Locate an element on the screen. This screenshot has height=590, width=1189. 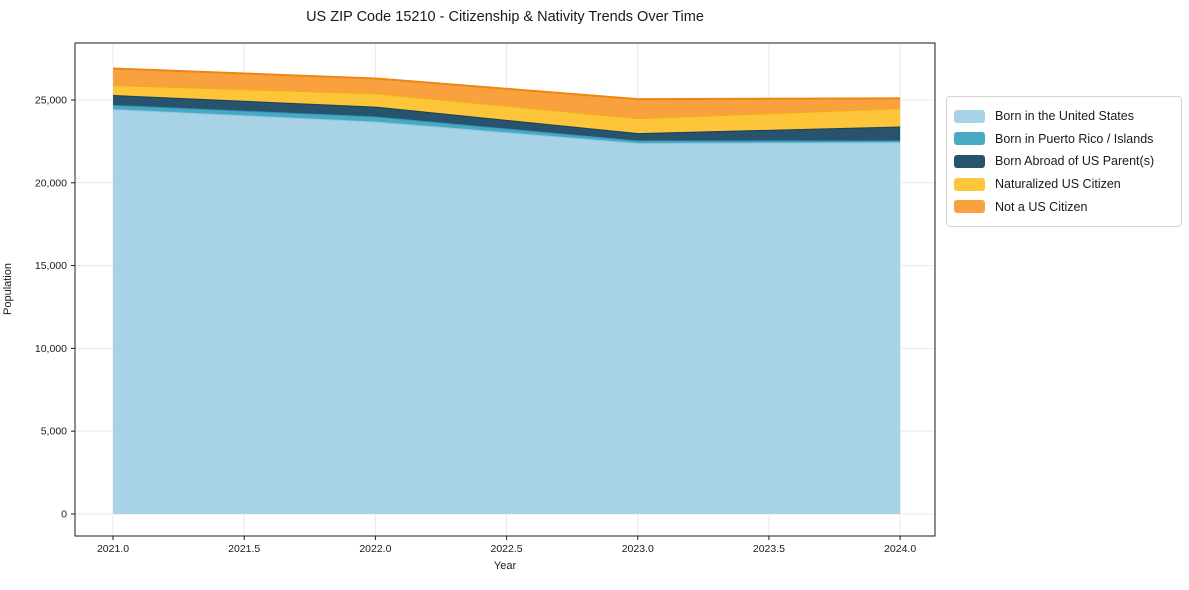
y-tick-label: 15,000 is located at coordinates (51, 266).